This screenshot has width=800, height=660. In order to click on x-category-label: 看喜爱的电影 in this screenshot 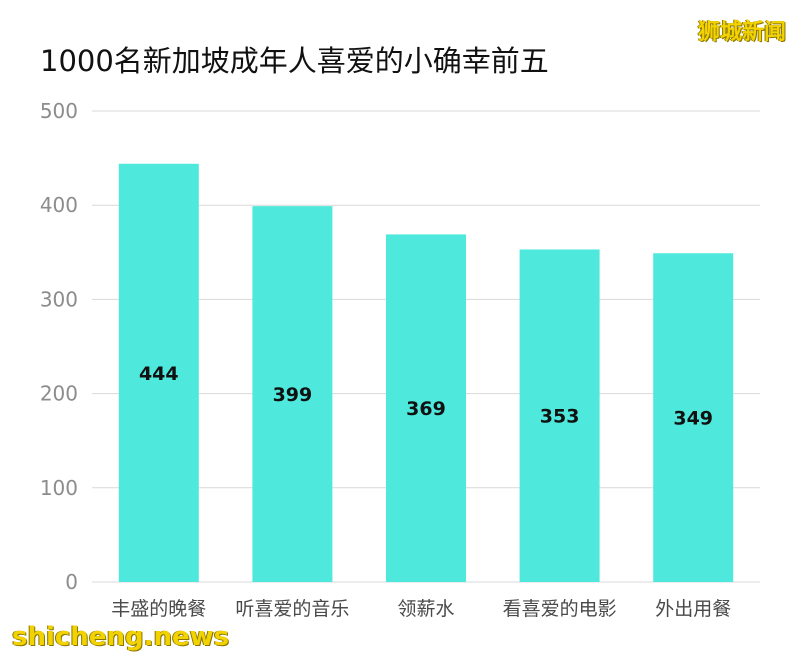, I will do `click(560, 609)`.